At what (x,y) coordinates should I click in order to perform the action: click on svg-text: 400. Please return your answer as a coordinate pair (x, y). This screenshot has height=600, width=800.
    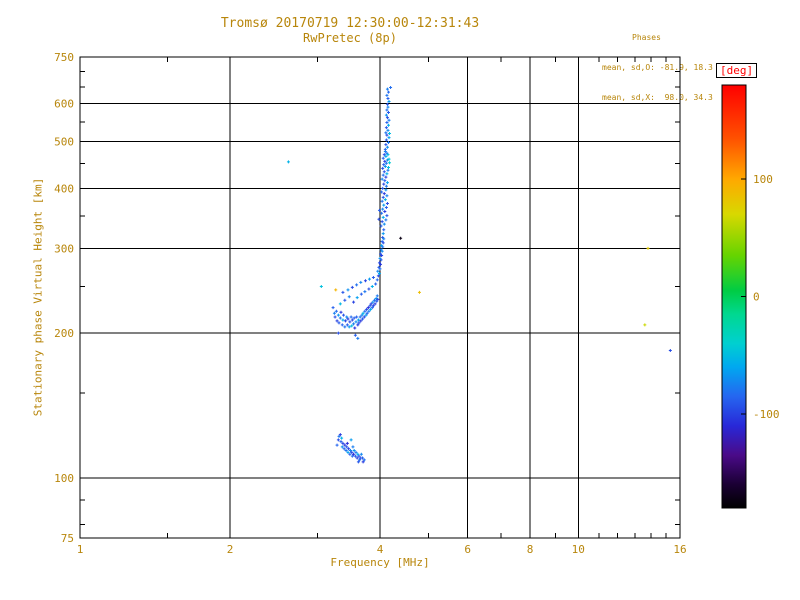
    Looking at the image, I should click on (64, 188).